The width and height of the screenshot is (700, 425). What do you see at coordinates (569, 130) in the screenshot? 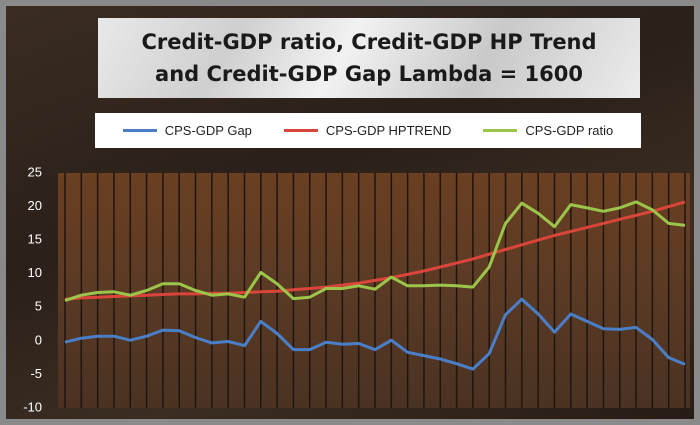
I see `legend-label: CPS-GDP ratio` at bounding box center [569, 130].